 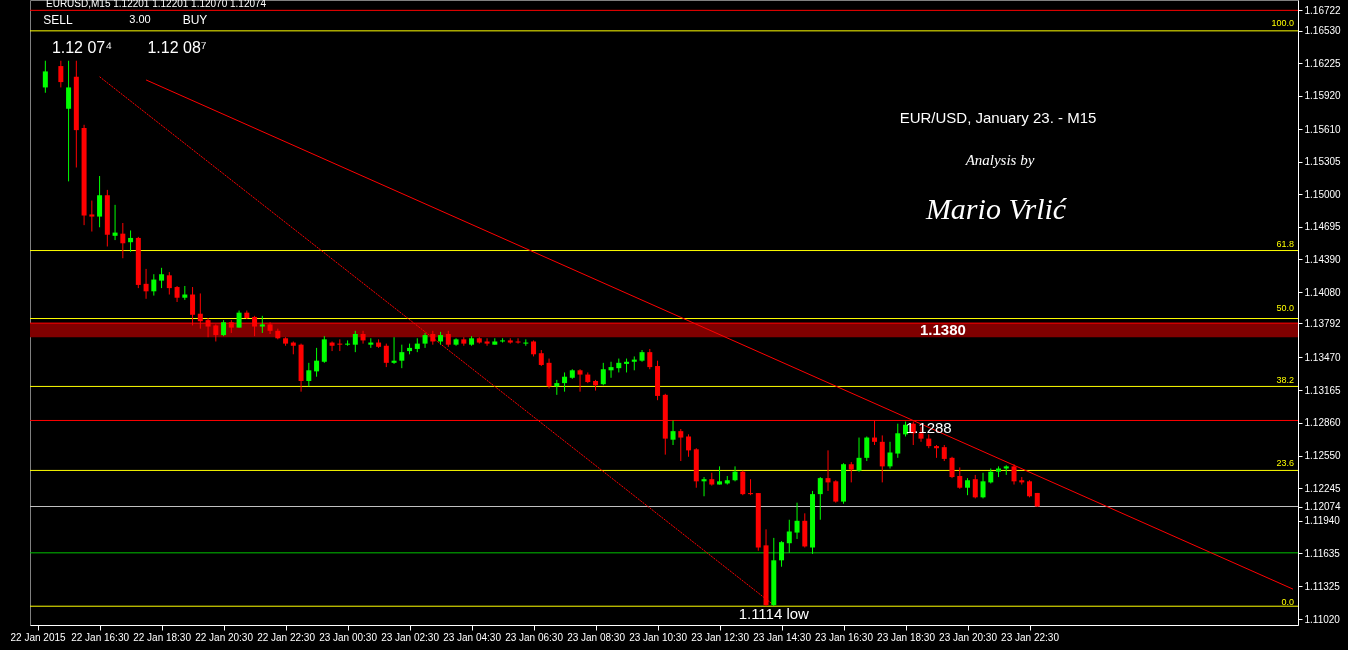 I want to click on x-tick-label: 23 Jan 10:30, so click(x=658, y=637).